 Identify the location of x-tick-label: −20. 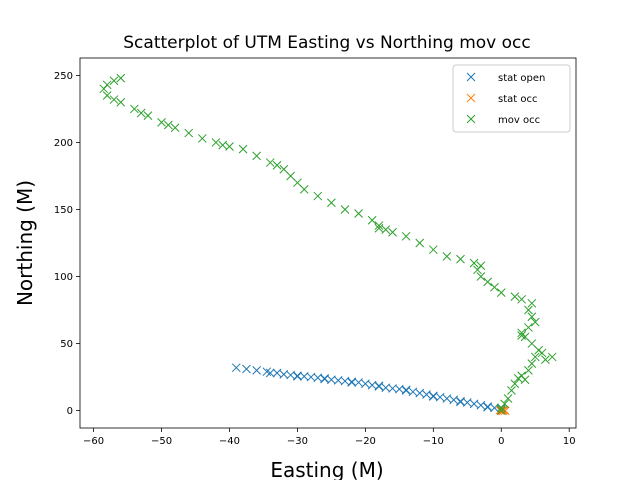
(365, 441).